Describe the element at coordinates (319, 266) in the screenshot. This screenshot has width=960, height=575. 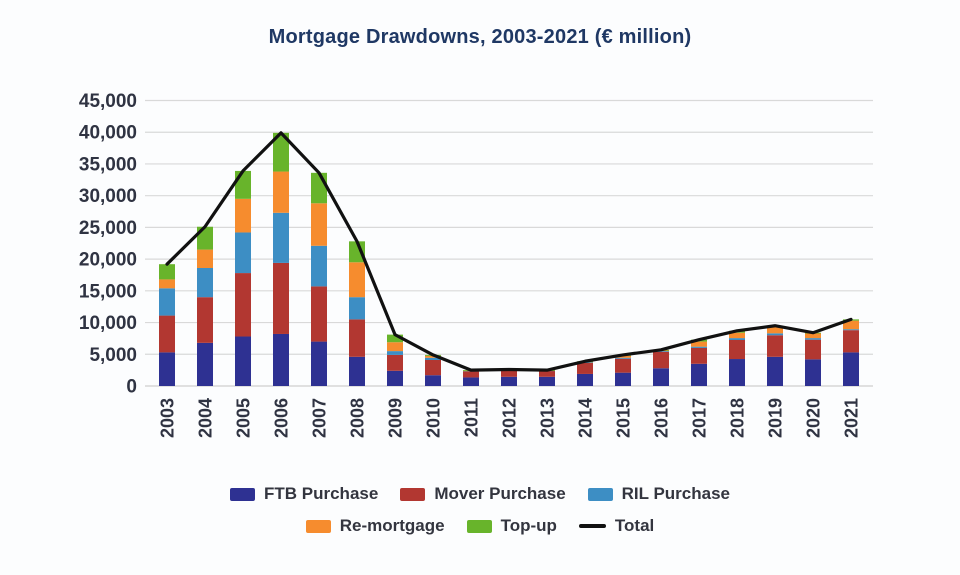
I see `bar-segment-2007-ril-purchase` at that location.